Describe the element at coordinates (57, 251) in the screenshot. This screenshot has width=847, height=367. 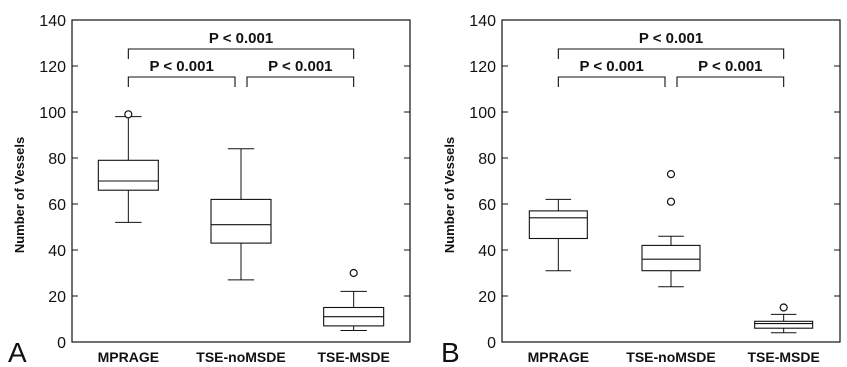
I see `panel-a-ytick-label: 40` at that location.